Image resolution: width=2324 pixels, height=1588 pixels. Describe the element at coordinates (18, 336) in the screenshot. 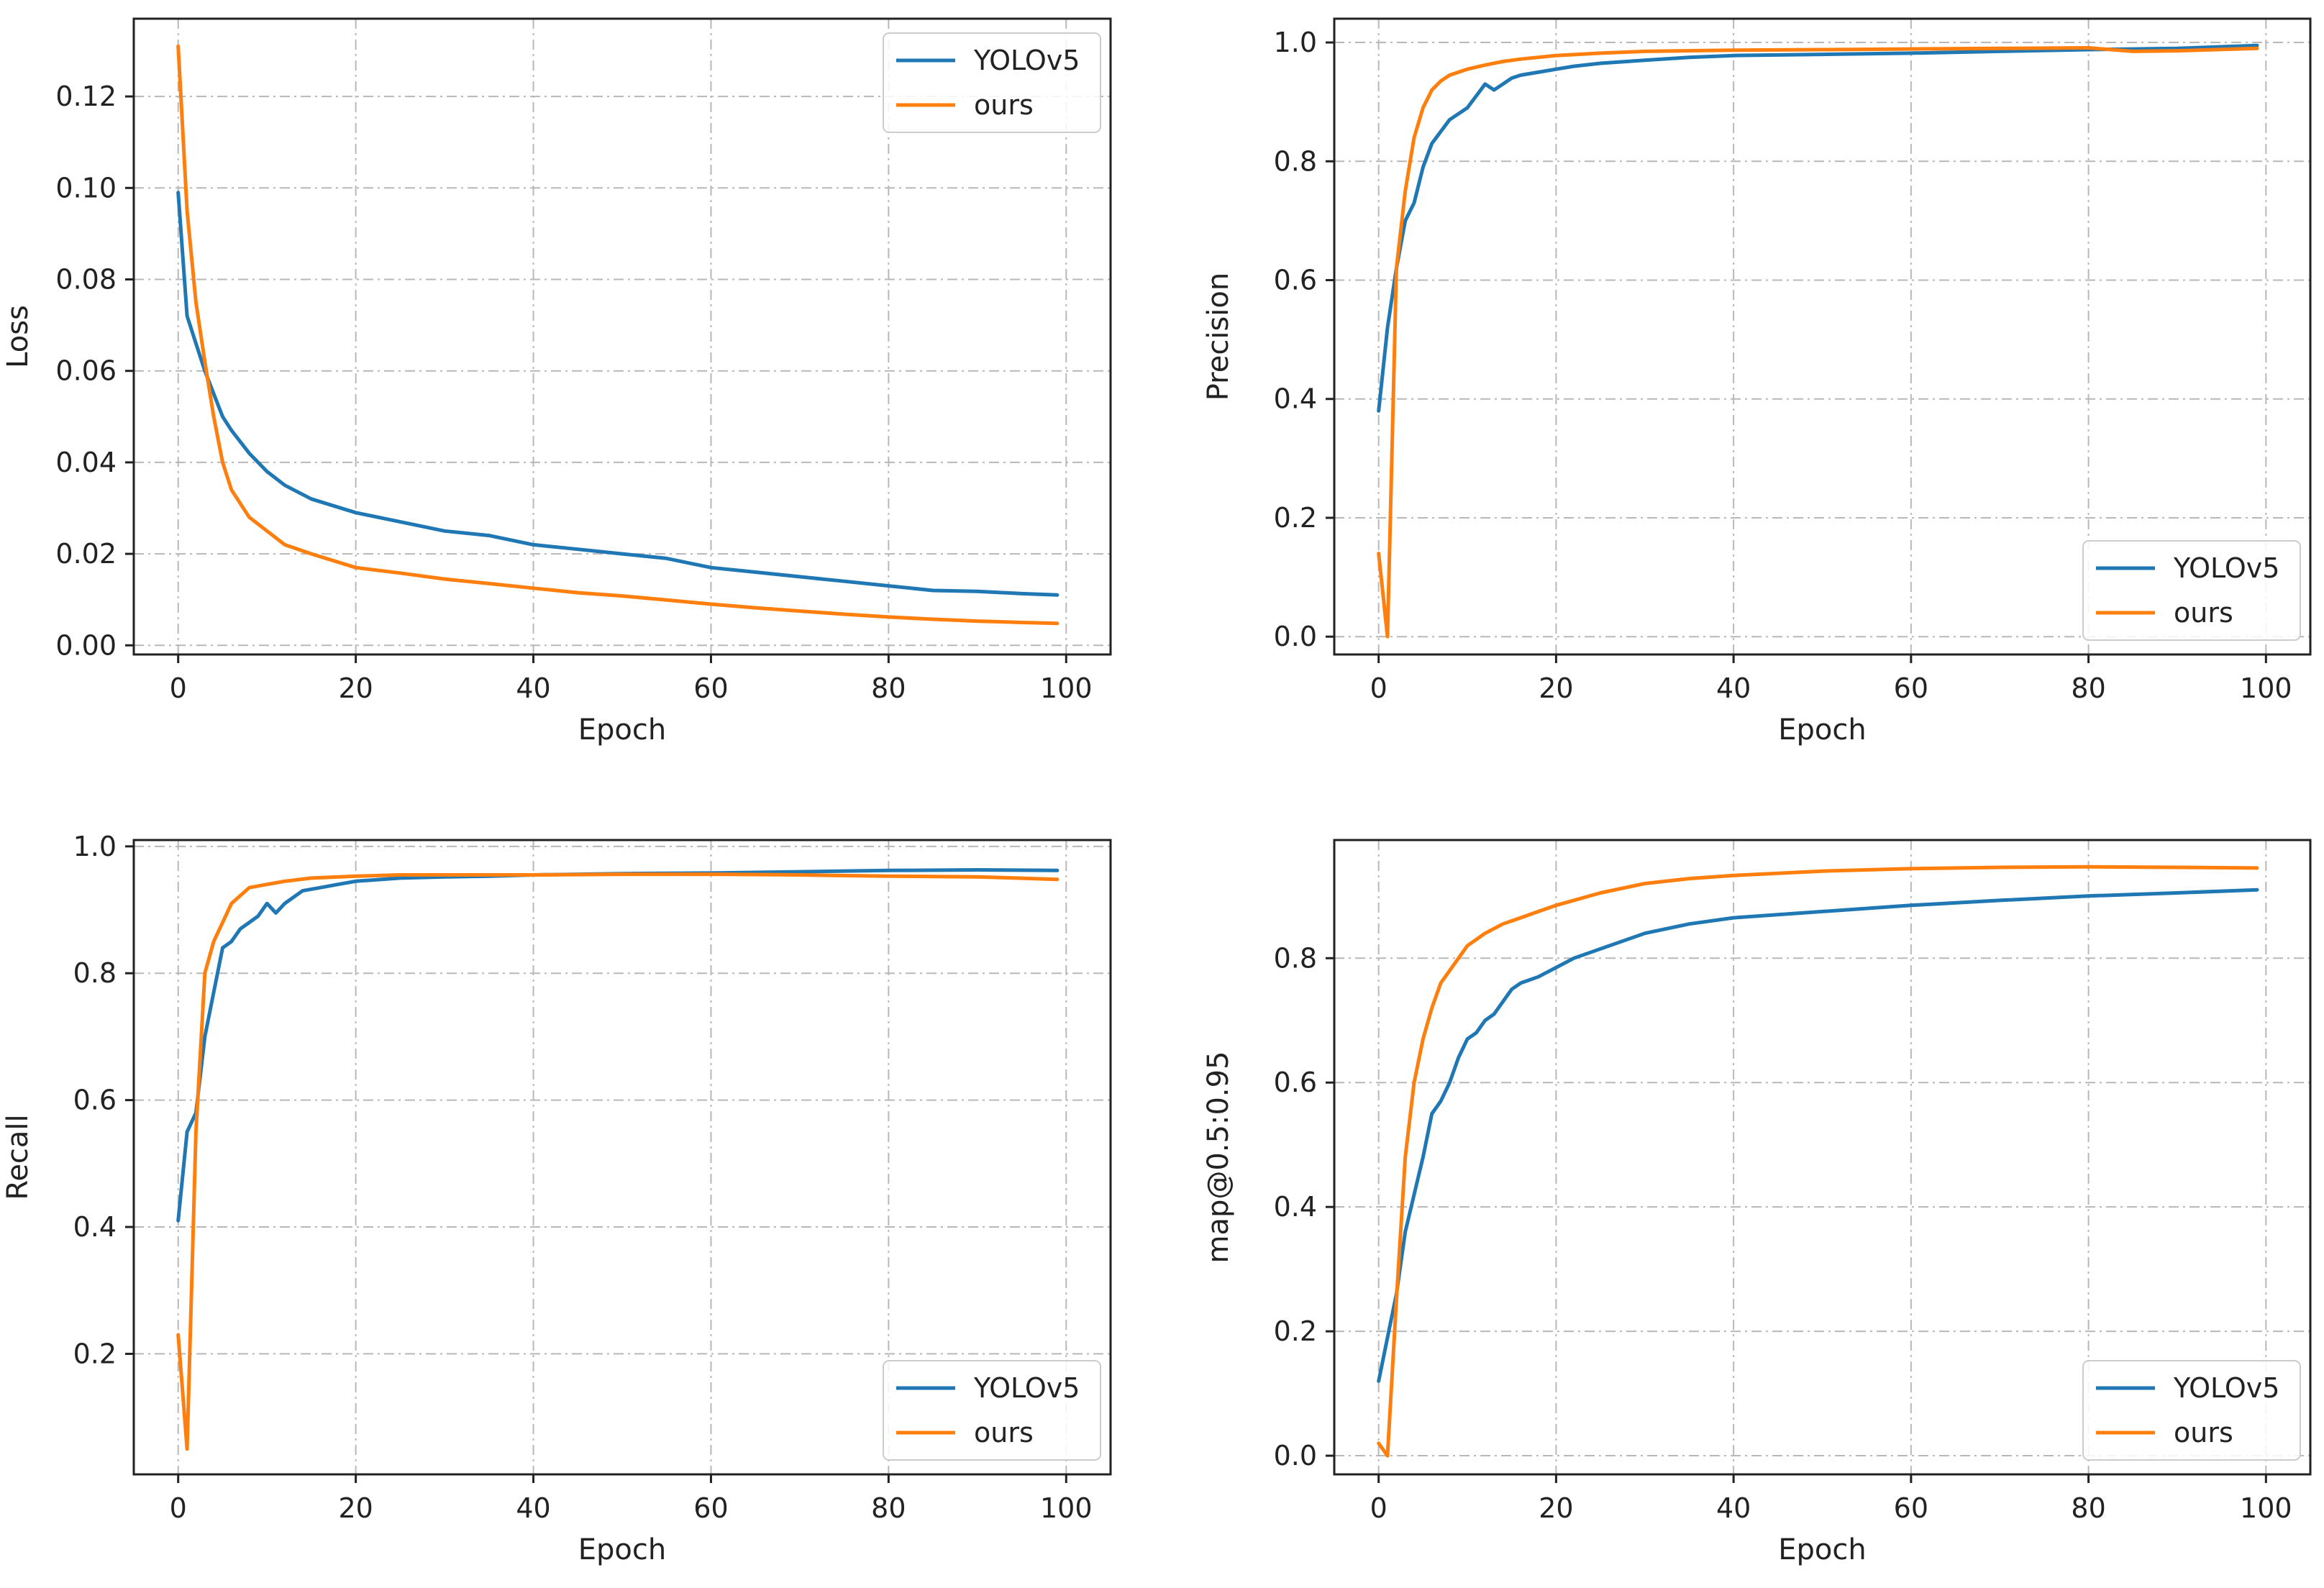

I see `y-axis-label: Loss` at that location.